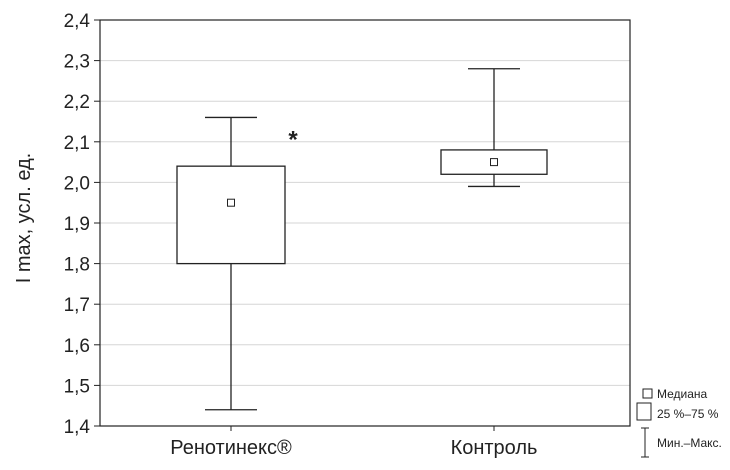  I want to click on legend-median-icon, so click(647, 393).